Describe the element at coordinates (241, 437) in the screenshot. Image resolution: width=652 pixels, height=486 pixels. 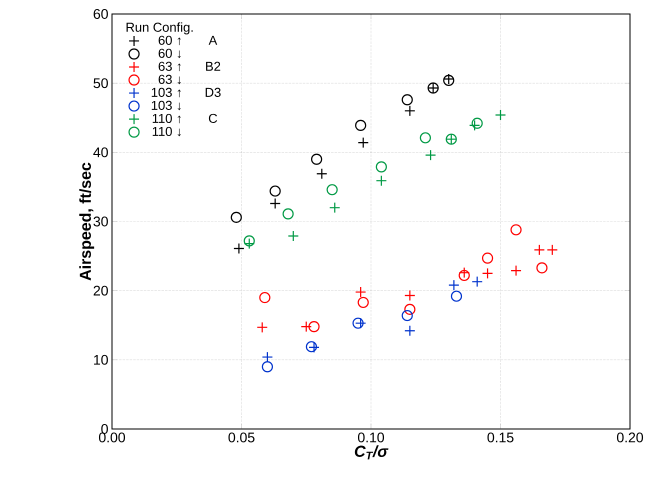
I see `x-tick-label: 0.05` at that location.